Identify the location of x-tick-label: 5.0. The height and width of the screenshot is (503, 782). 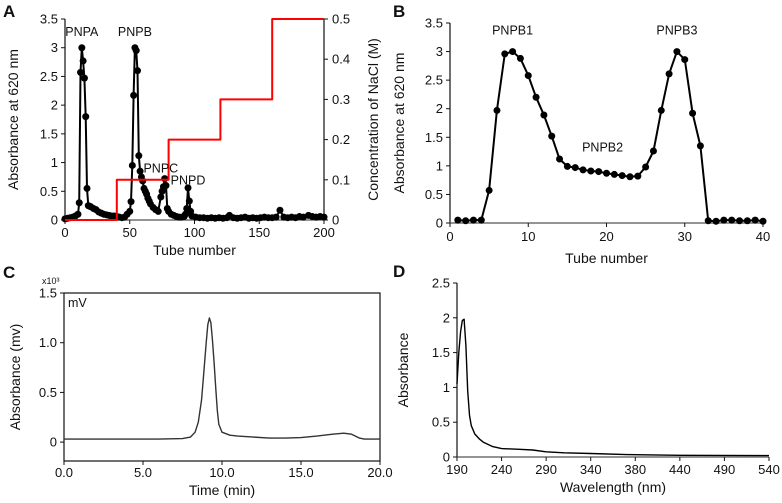
(143, 472).